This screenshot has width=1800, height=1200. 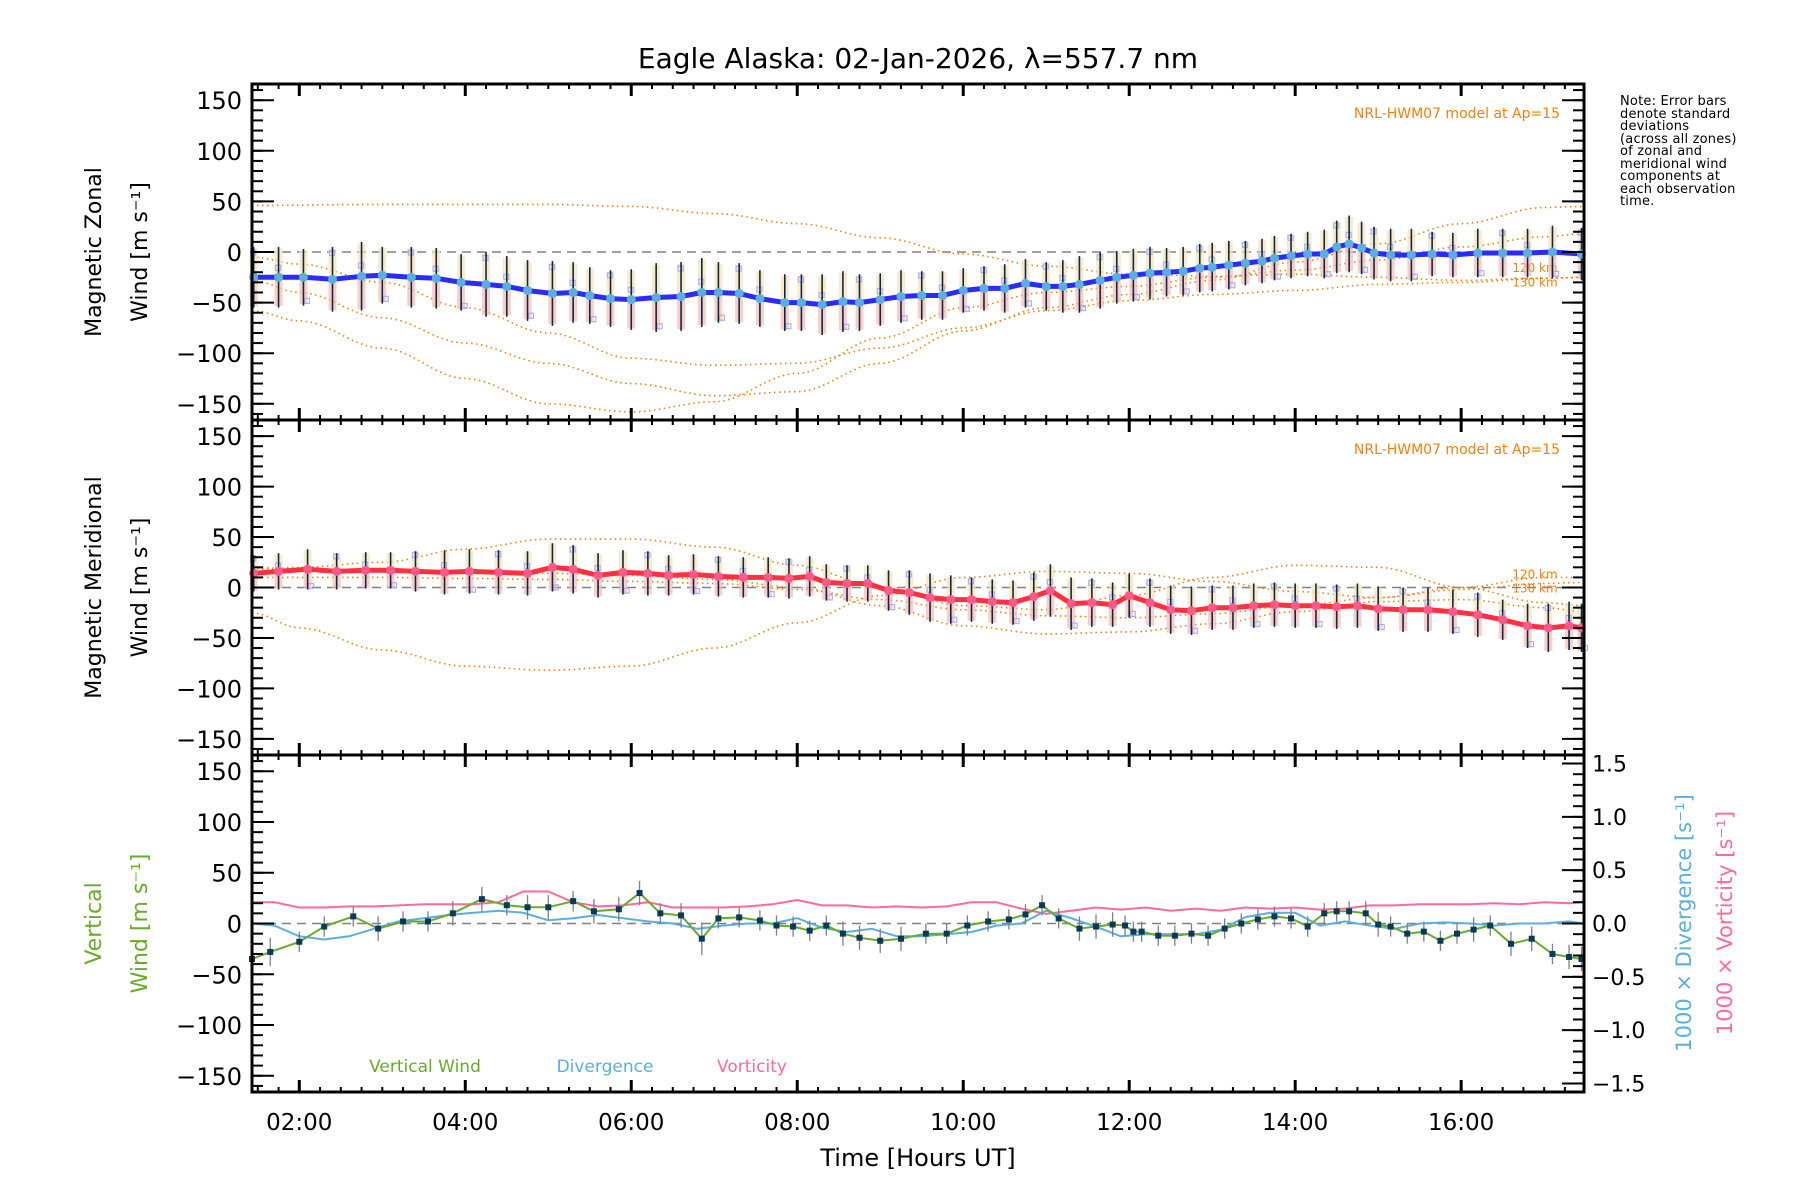 I want to click on legend-vorticity: Vorticity, so click(x=752, y=1067).